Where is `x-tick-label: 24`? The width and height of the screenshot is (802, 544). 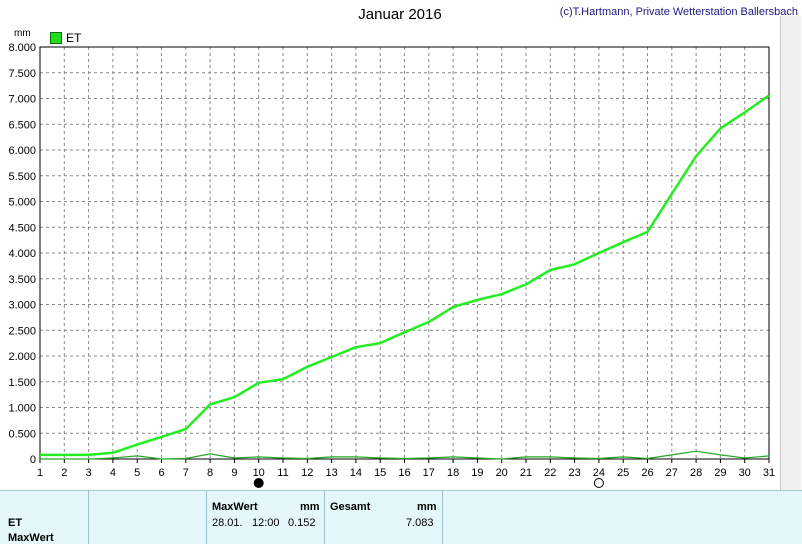
x-tick-label: 24 is located at coordinates (599, 473).